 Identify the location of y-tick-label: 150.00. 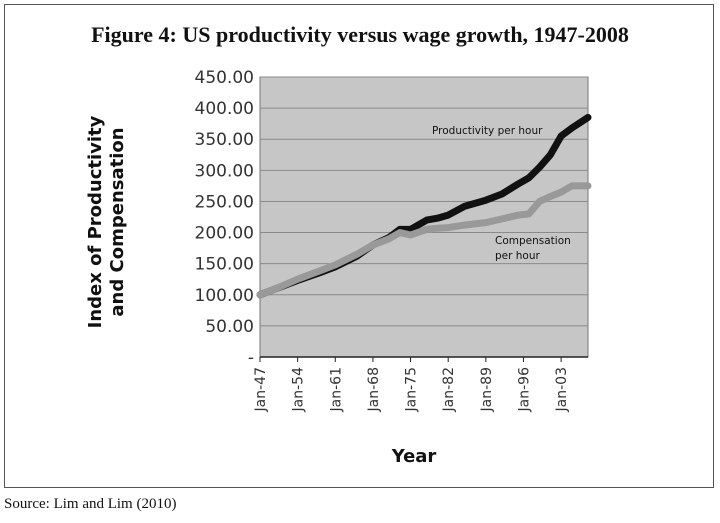
(224, 265).